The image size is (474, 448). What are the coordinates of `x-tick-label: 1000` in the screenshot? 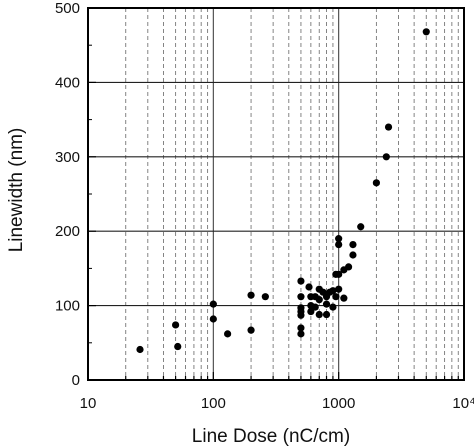 It's located at (338, 403).